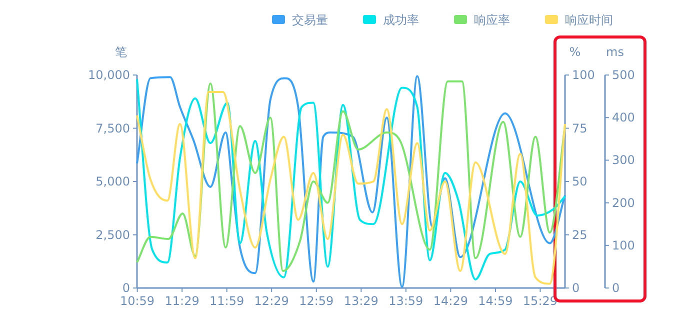 The height and width of the screenshot is (328, 685). Describe the element at coordinates (580, 235) in the screenshot. I see `y2-tick-label: 25` at that location.